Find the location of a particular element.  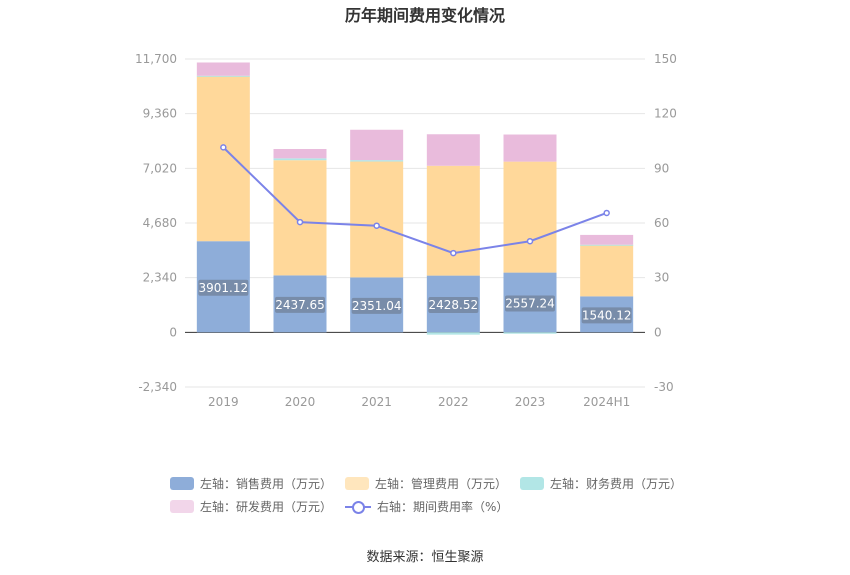

data-label: 2557.24 is located at coordinates (530, 303).